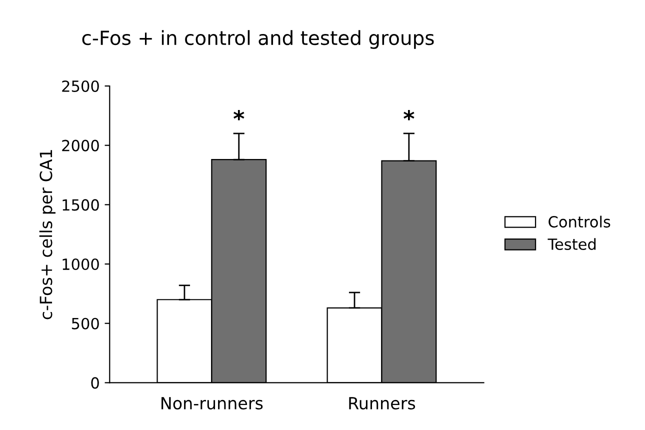 The image size is (645, 430). I want to click on y-tick-label: 500, so click(85, 324).